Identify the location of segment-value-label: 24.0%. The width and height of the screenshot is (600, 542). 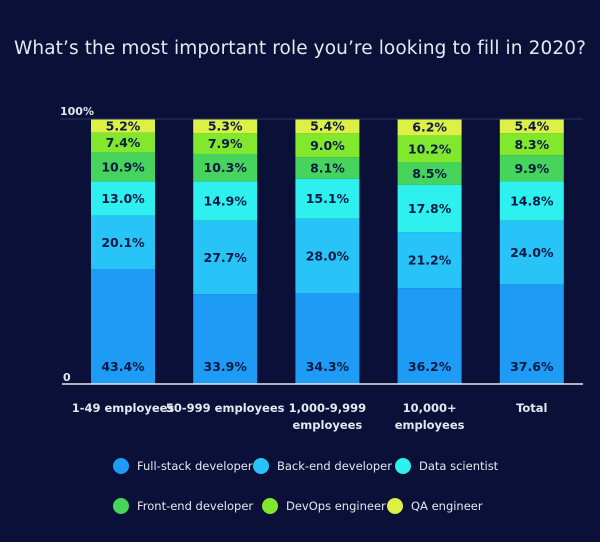
(532, 252).